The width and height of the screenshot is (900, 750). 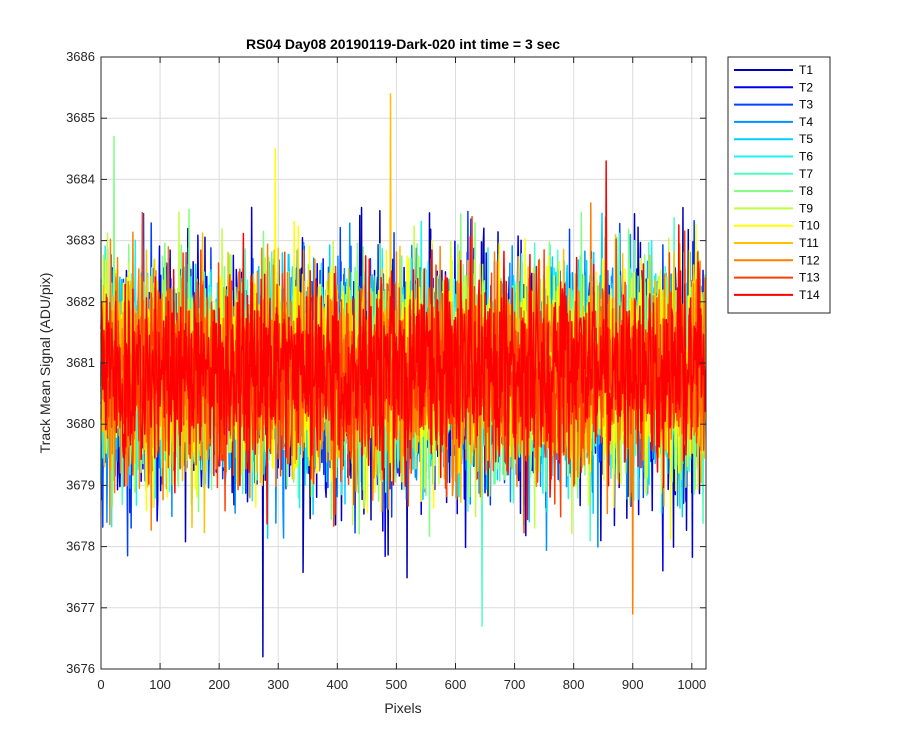 I want to click on x-tick-label: 400, so click(x=337, y=684).